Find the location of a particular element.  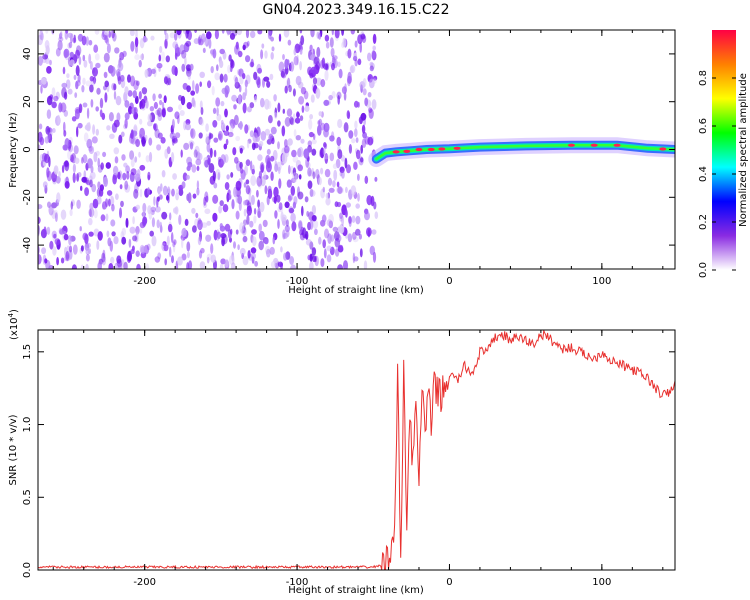

snr-x-label: Height of straight line (km) is located at coordinates (356, 590).